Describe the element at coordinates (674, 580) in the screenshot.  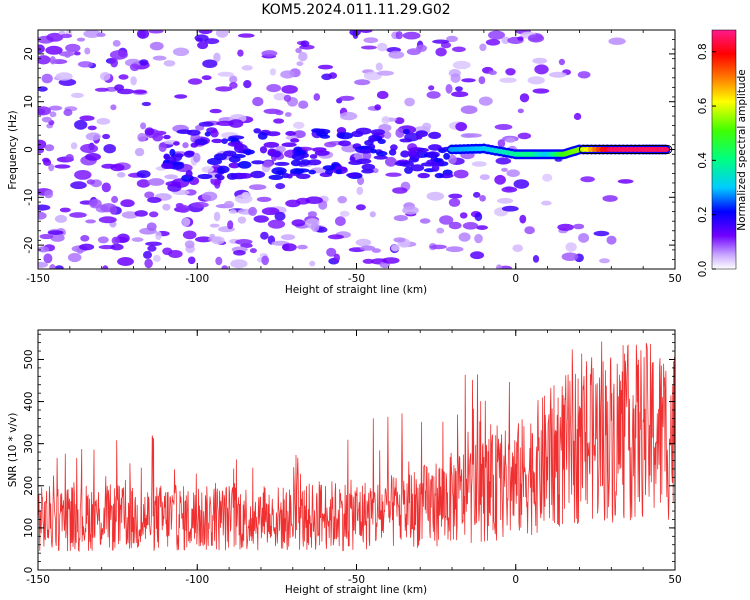
I see `x-tick-label: 50` at that location.